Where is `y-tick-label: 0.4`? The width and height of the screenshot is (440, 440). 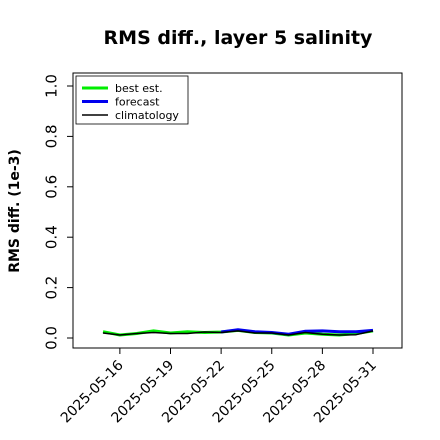 y-tick-label: 0.4 is located at coordinates (52, 237).